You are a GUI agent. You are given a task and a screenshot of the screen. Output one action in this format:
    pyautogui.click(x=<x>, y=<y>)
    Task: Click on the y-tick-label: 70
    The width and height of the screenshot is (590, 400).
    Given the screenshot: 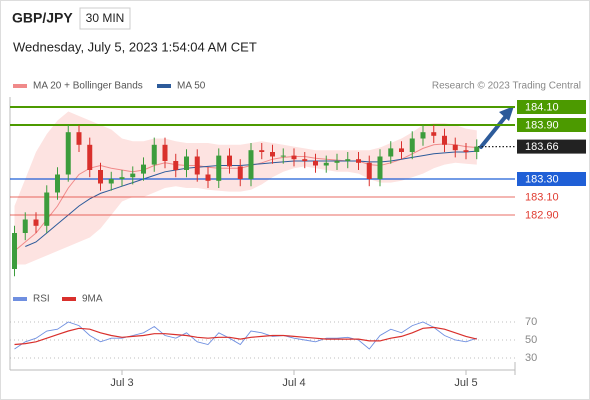 What is the action you would take?
    pyautogui.click(x=531, y=322)
    